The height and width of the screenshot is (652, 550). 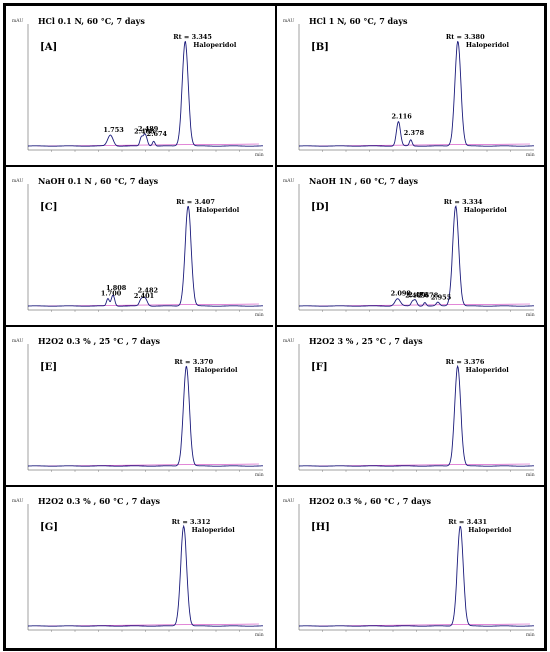 What do you see at coordinates (465, 37) in the screenshot?
I see `main-peak-rt: Rt = 3.380` at bounding box center [465, 37].